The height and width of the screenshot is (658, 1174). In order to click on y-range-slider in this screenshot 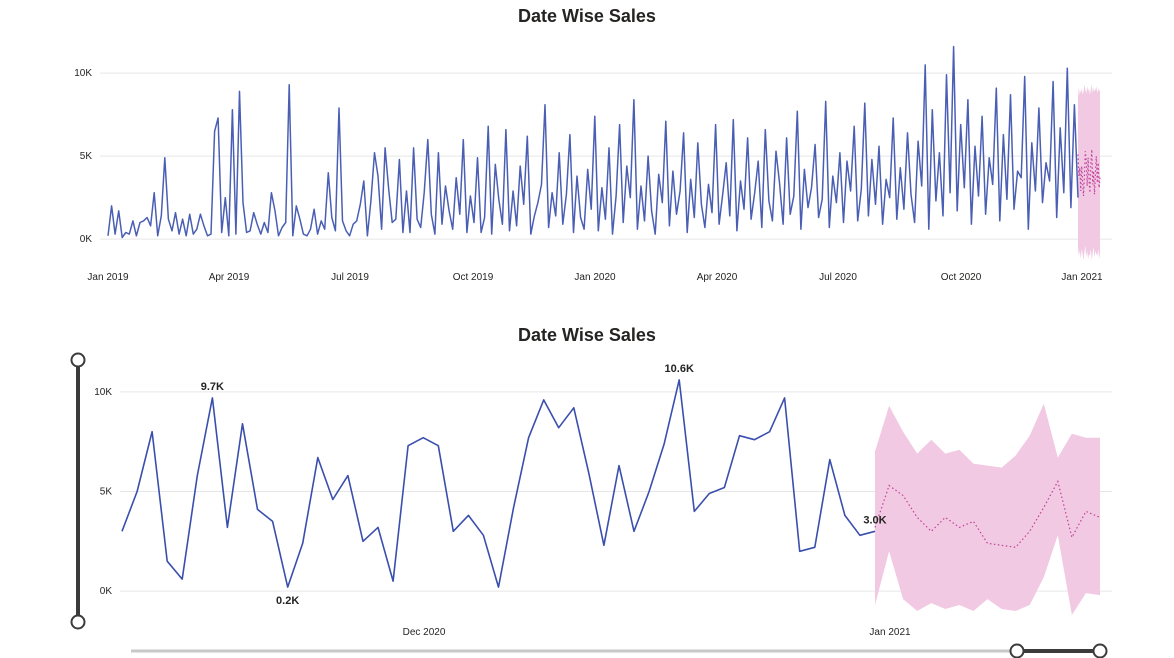, I will do `click(78, 491)`.